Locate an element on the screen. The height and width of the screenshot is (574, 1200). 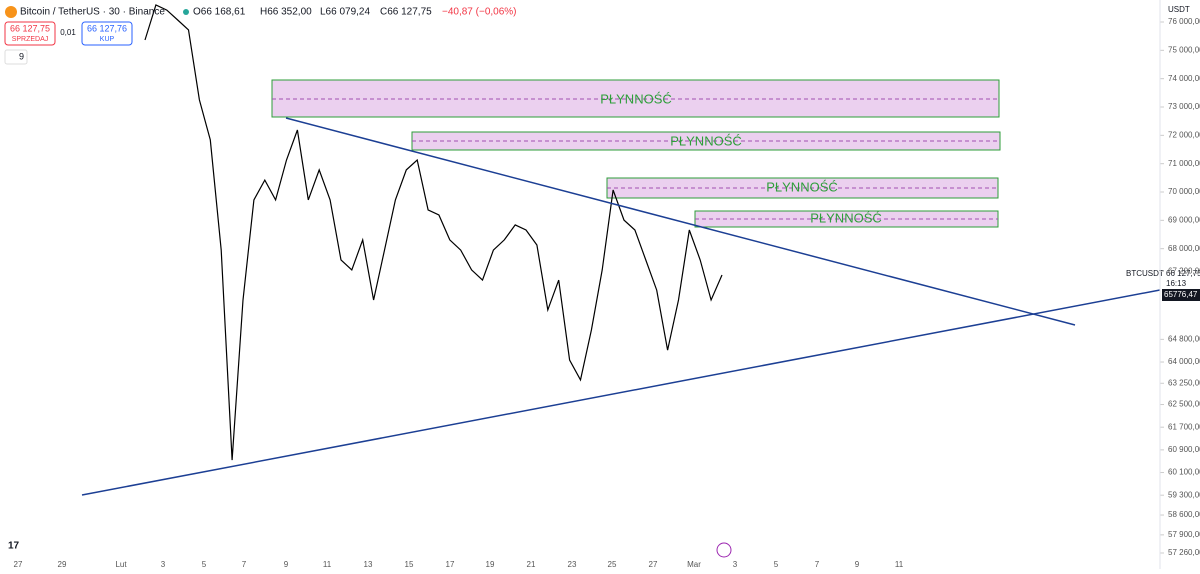
x-tick-label: 19 is located at coordinates (490, 564).